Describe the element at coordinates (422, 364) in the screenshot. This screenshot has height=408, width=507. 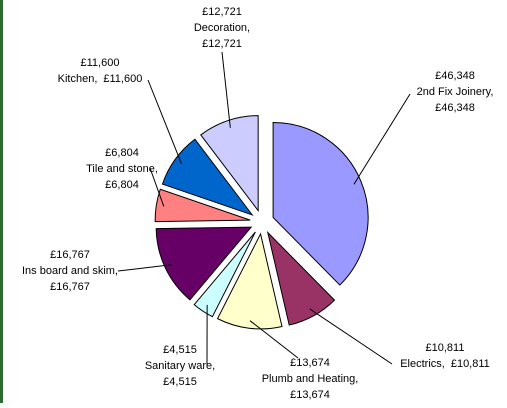
I see `category-name: Electrics,` at that location.